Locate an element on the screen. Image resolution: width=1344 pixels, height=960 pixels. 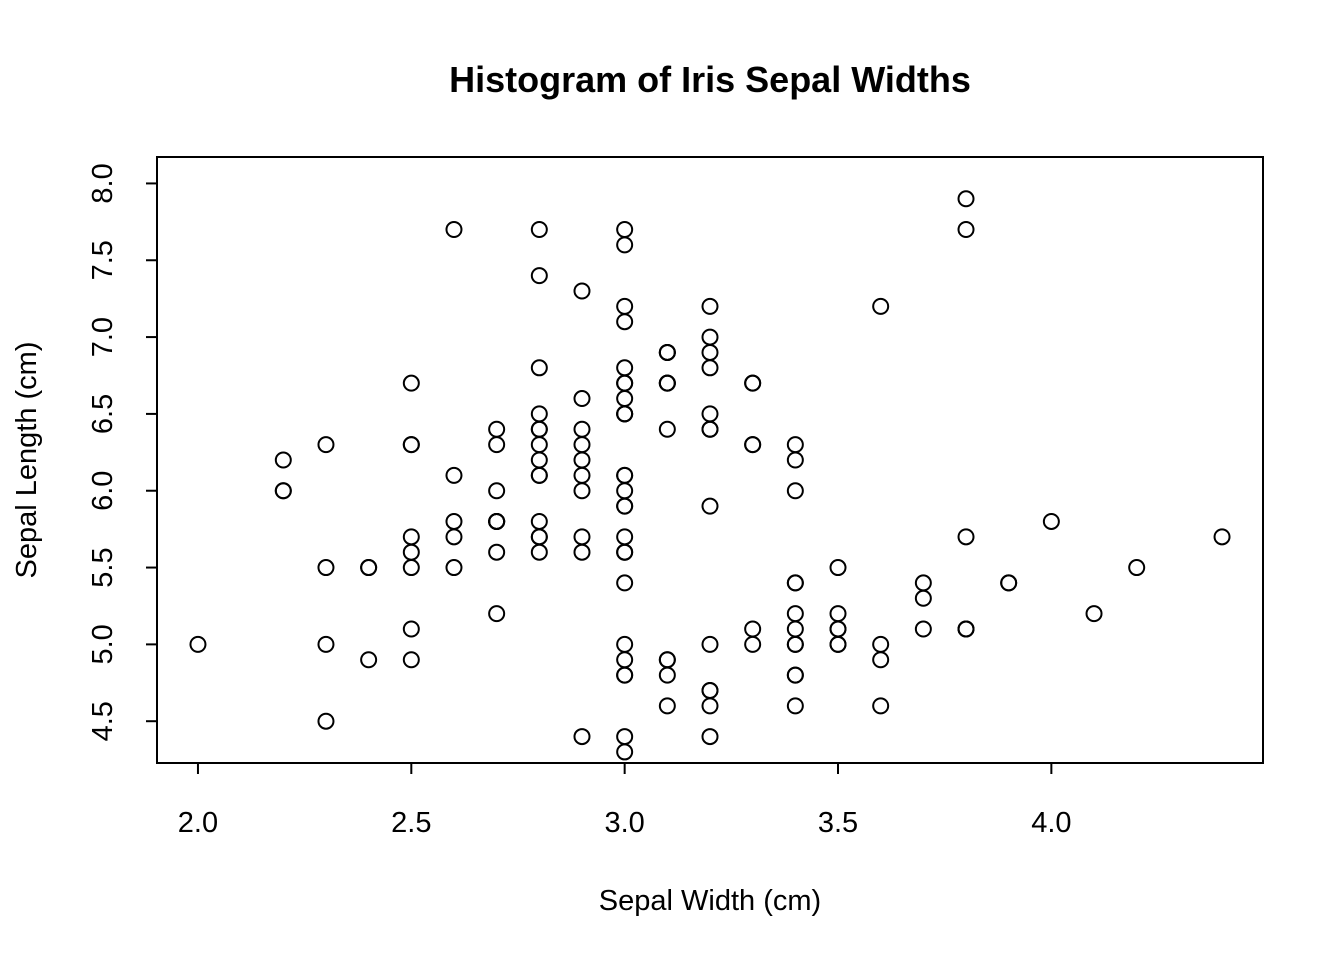
y-tick-label: 5.0 is located at coordinates (103, 644).